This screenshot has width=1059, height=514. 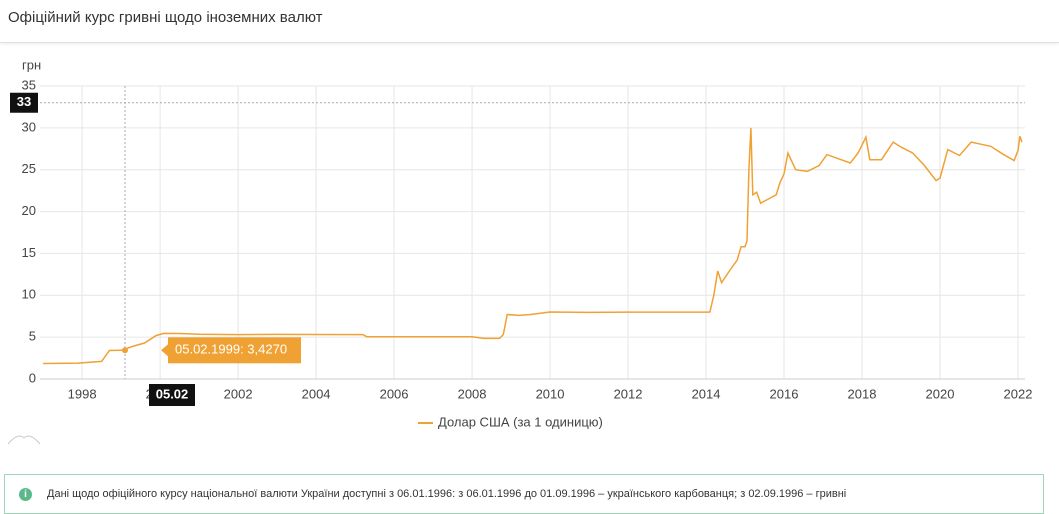 I want to click on navigator-icon, so click(x=24, y=440).